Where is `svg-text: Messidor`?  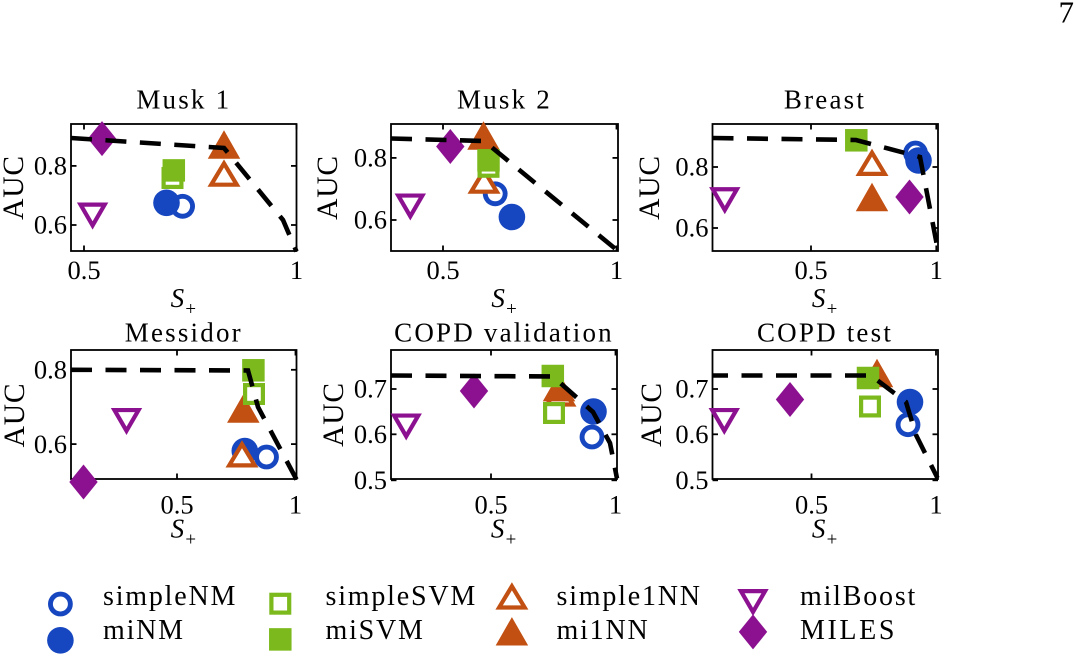 svg-text: Messidor is located at coordinates (184, 333).